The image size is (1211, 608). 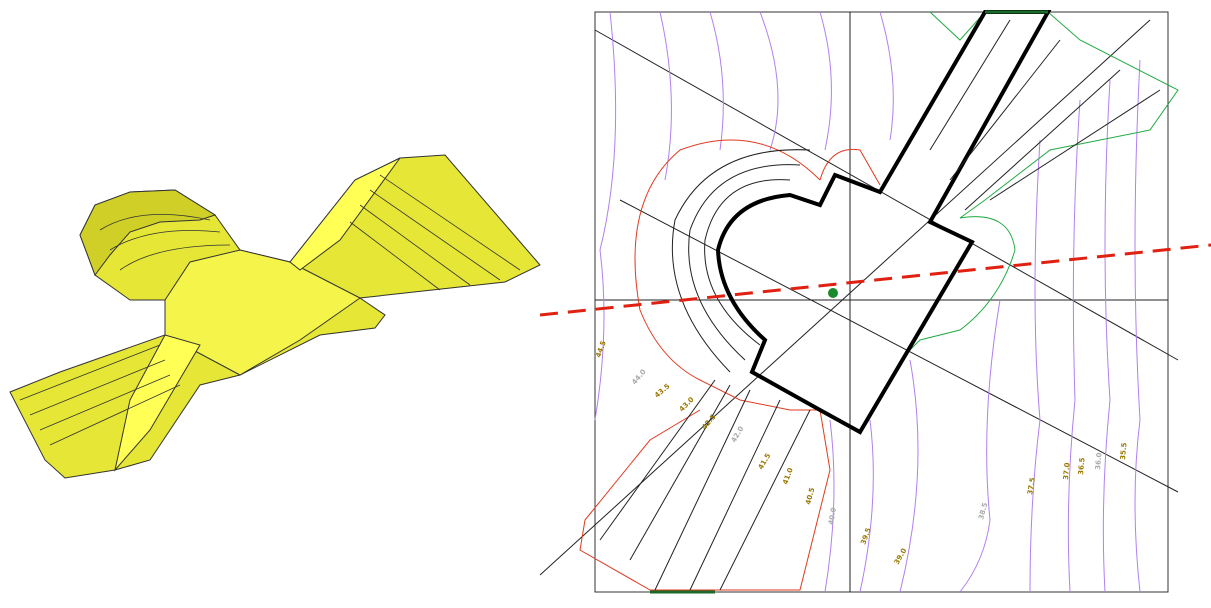 I want to click on contour-label: 43.5, so click(x=662, y=390).